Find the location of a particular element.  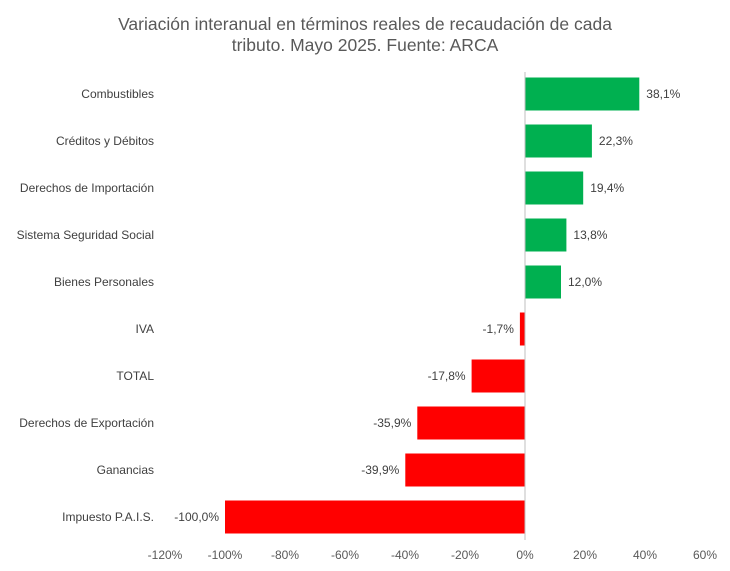

category-label-1: Créditos y Débitos is located at coordinates (105, 141).